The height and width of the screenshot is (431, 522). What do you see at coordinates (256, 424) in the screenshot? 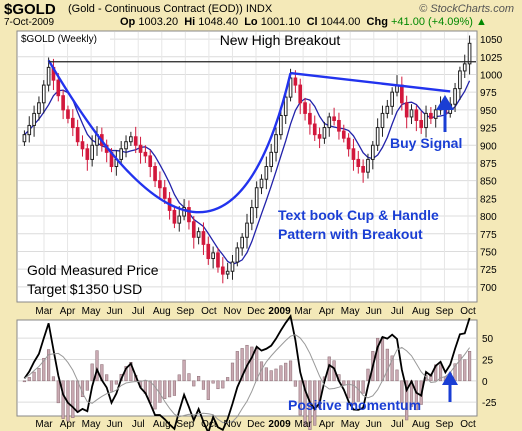
I see `momentum-x-label: Dec` at bounding box center [256, 424].